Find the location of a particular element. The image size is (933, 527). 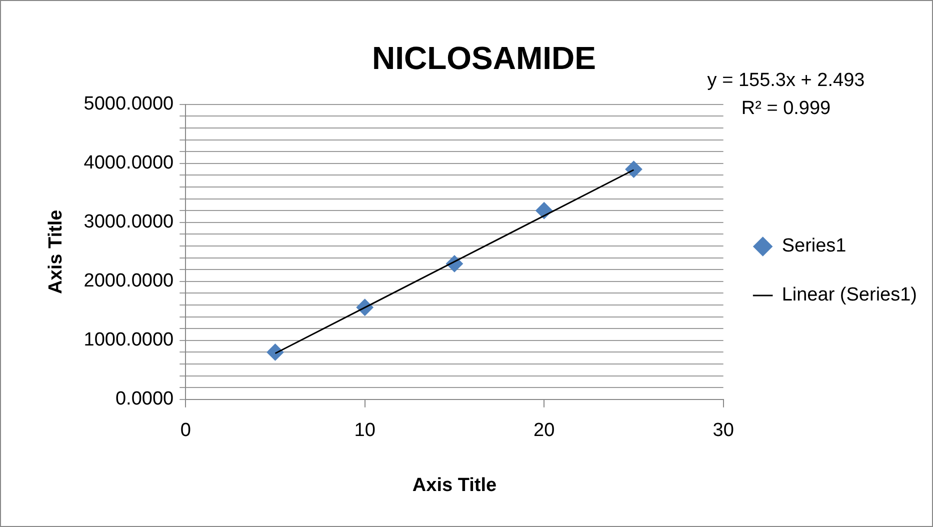

y-tick-label: 5000.0000 is located at coordinates (129, 104).